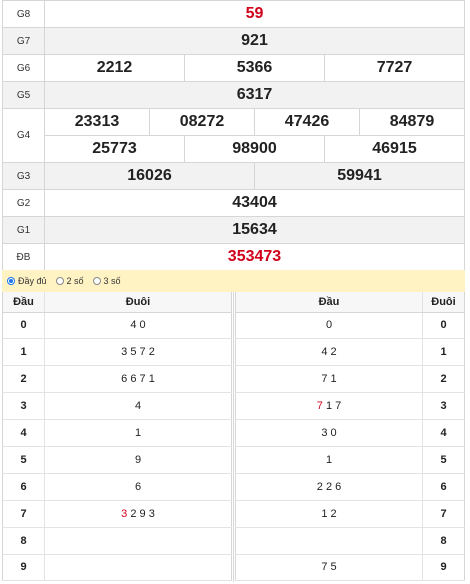 The image size is (470, 584). Describe the element at coordinates (333, 406) in the screenshot. I see `digit-list: 1 7` at that location.